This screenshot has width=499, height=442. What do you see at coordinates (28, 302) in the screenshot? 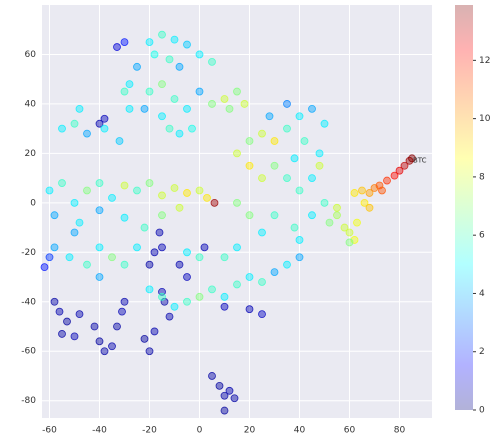
I see `y-tick-label: -40` at bounding box center [28, 302].